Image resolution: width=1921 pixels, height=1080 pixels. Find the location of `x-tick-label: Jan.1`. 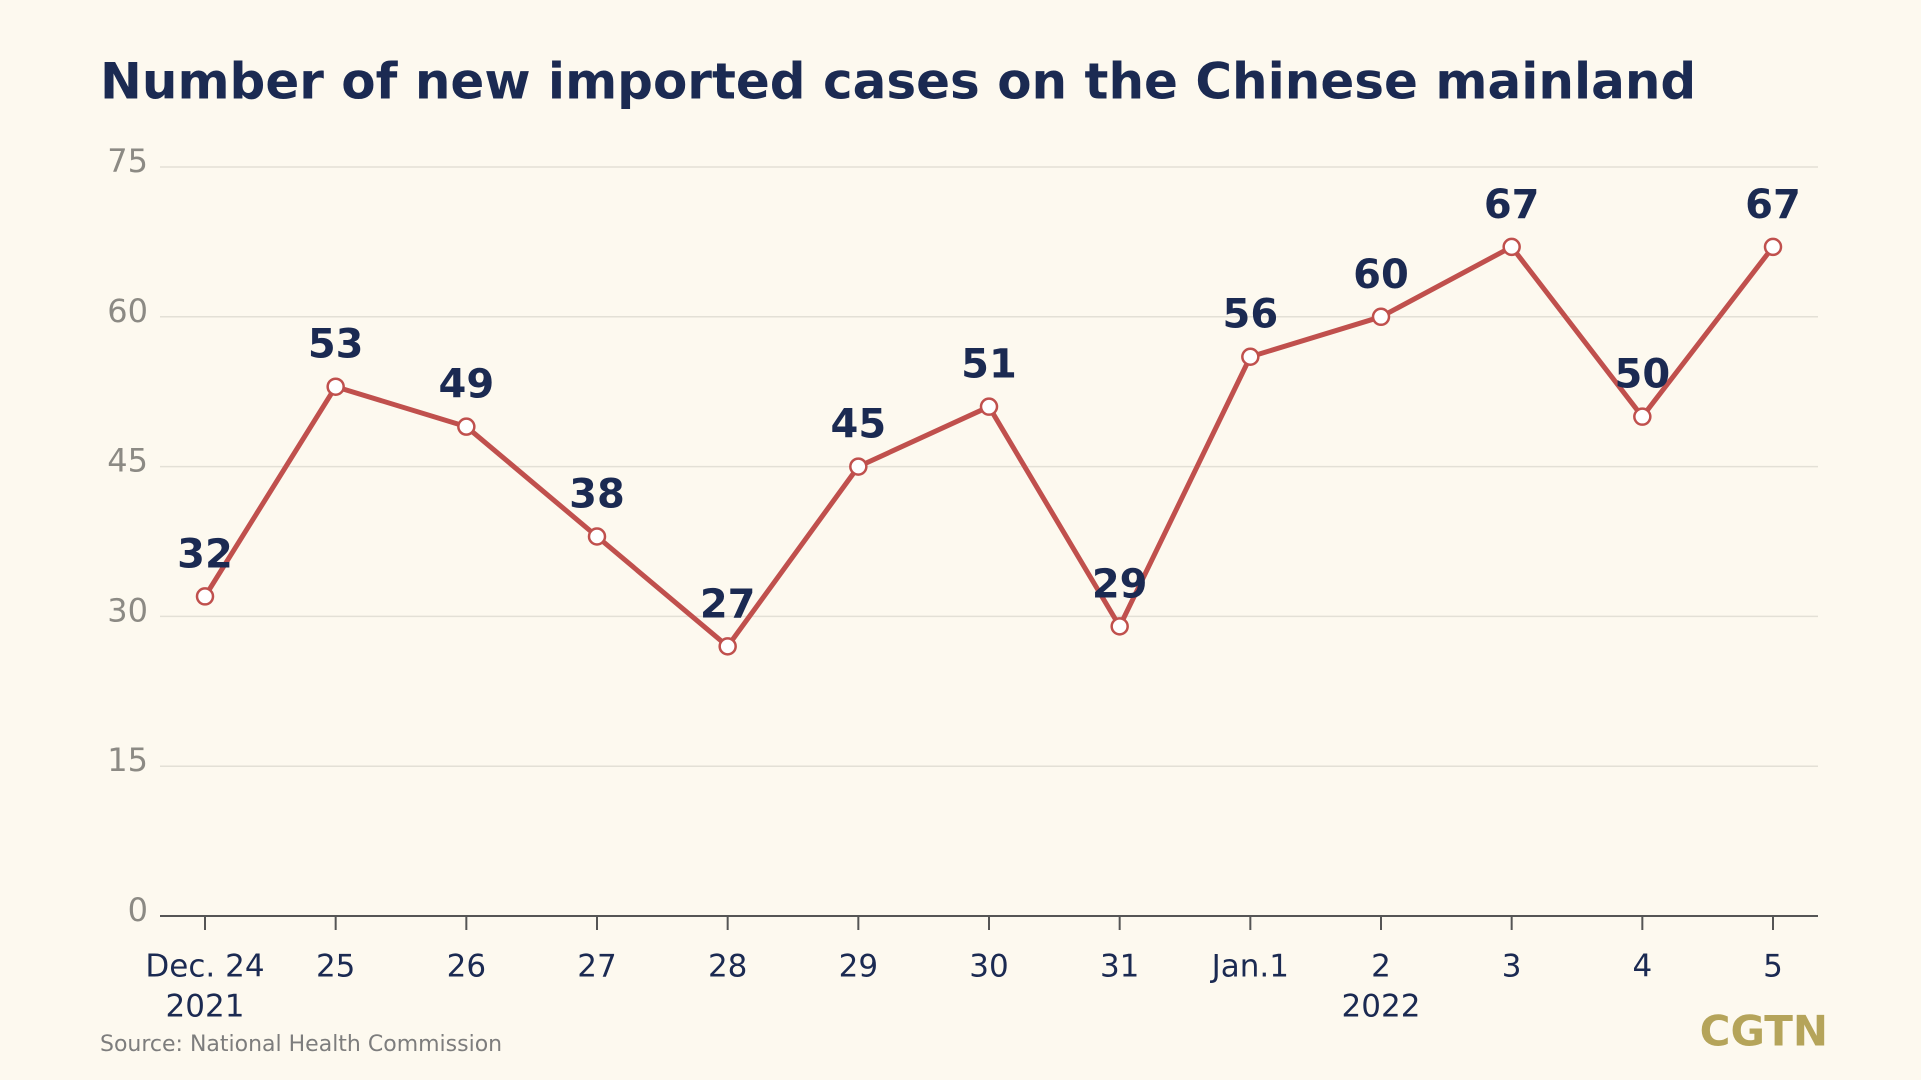

x-tick-label: Jan.1 is located at coordinates (1249, 967).